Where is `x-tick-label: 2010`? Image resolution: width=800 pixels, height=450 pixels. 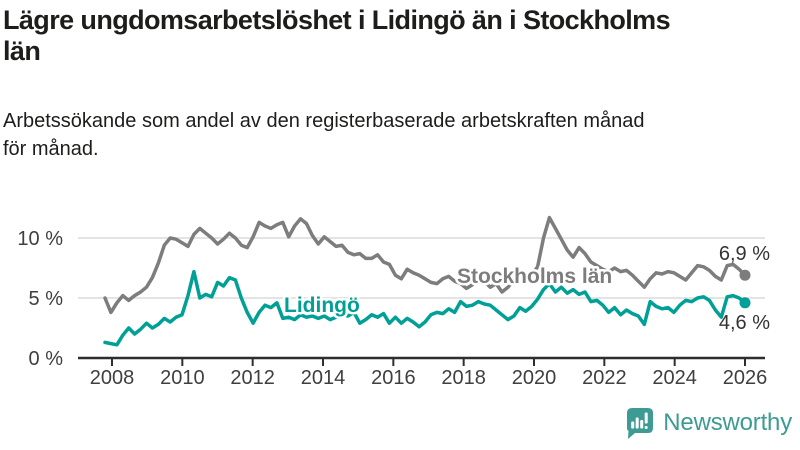 x-tick-label: 2010 is located at coordinates (182, 378).